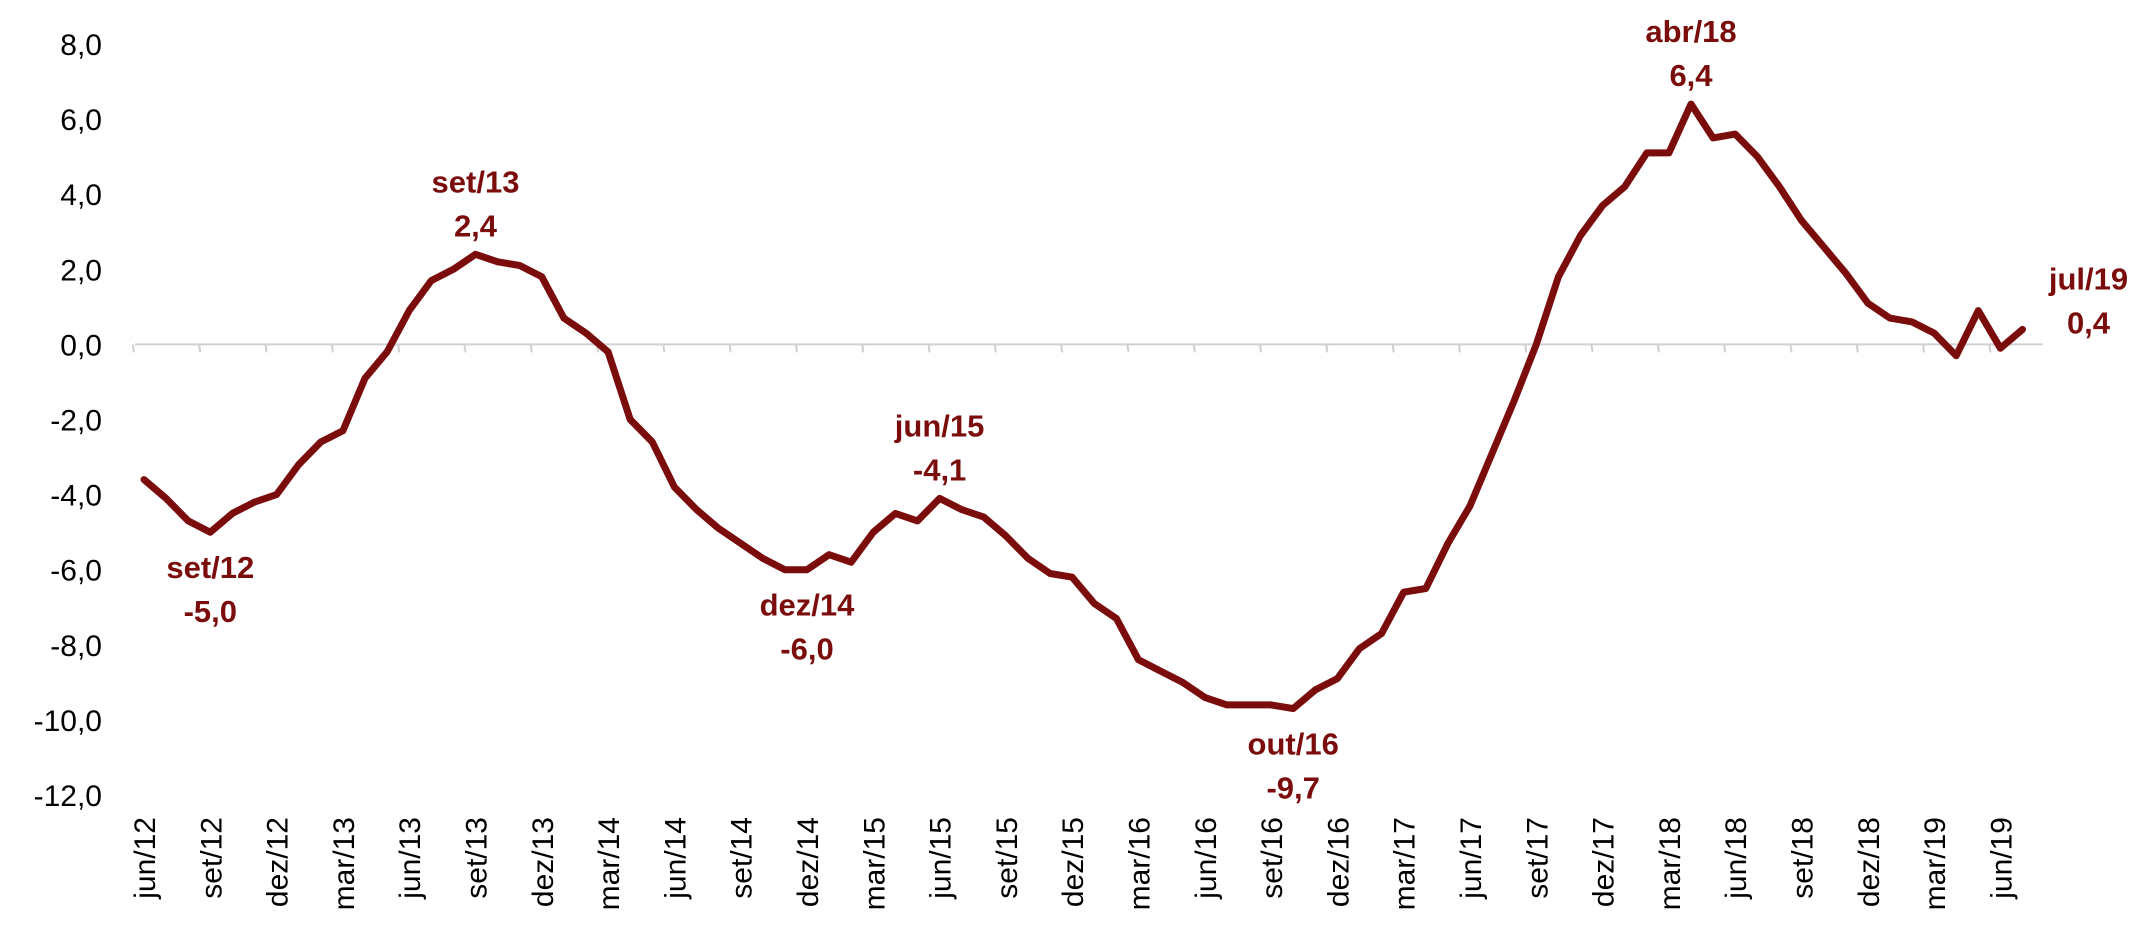 The width and height of the screenshot is (2153, 940). What do you see at coordinates (211, 858) in the screenshot?
I see `x-tick-label: set/12` at bounding box center [211, 858].